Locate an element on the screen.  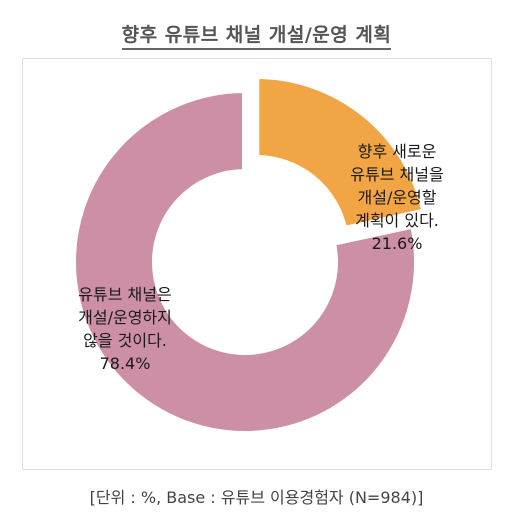
slice-label-plan-line-1: 향후 새로운 is located at coordinates (397, 151).